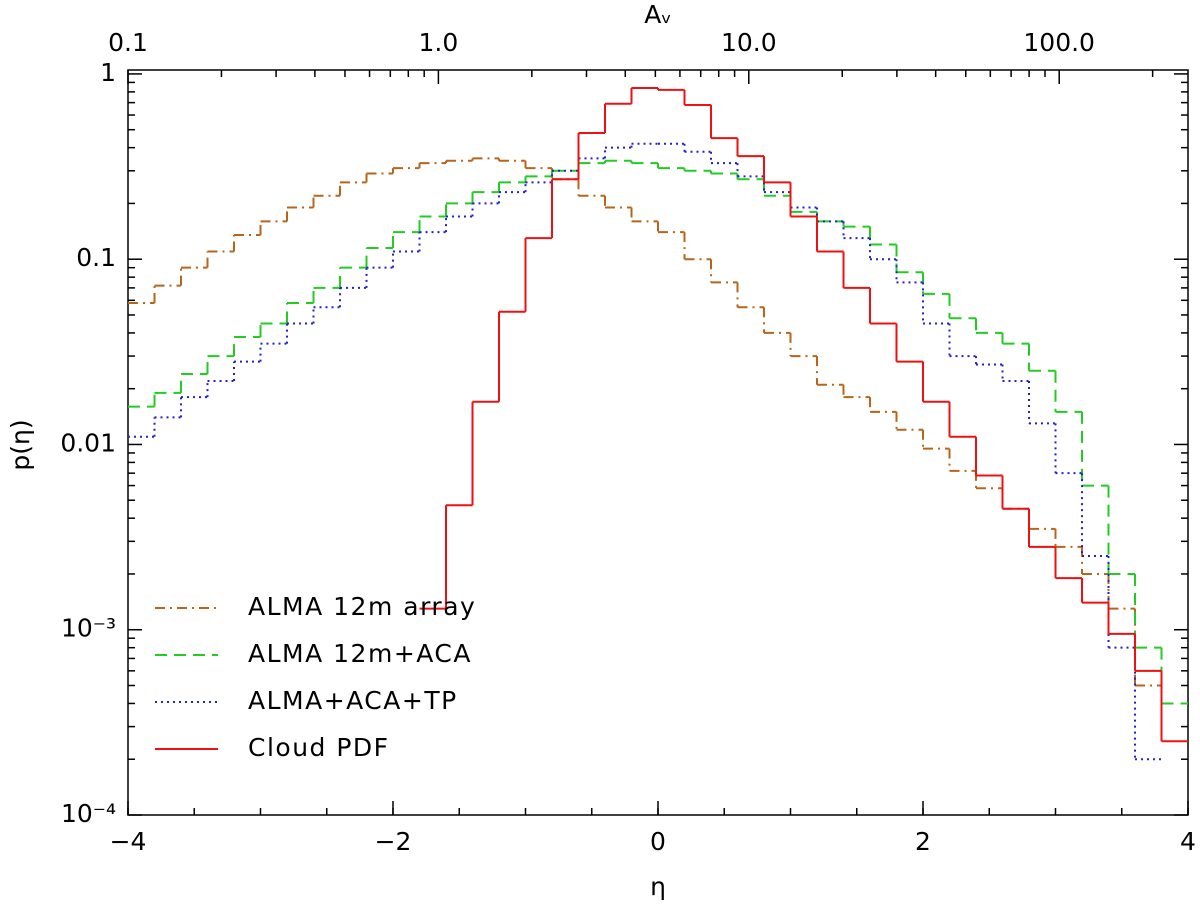 This screenshot has width=1200, height=909. Describe the element at coordinates (658, 841) in the screenshot. I see `x-tick-label: 0` at that location.